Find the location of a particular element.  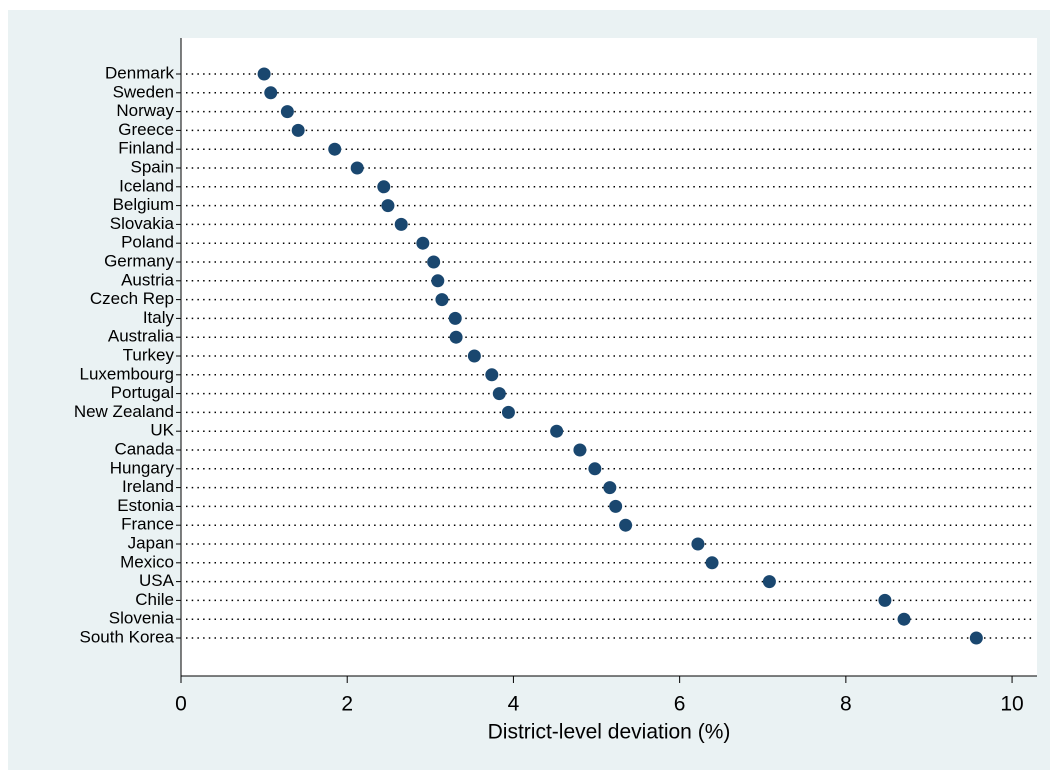

y-category-label: Germany is located at coordinates (139, 260).